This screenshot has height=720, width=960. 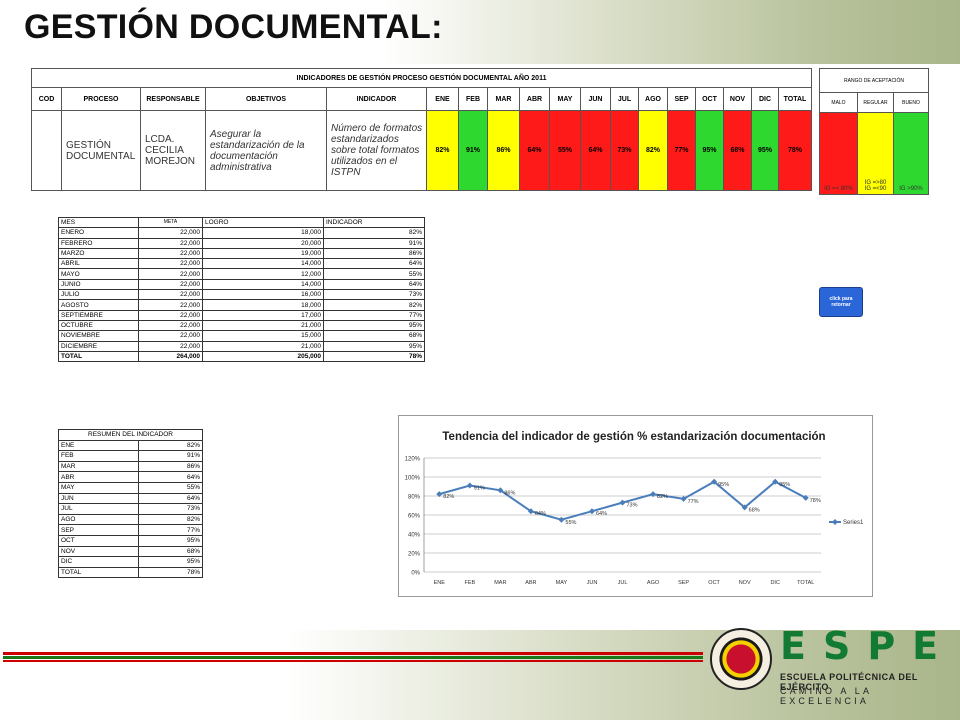 What do you see at coordinates (540, 514) in the screenshot?
I see `data-label: 64%` at bounding box center [540, 514].